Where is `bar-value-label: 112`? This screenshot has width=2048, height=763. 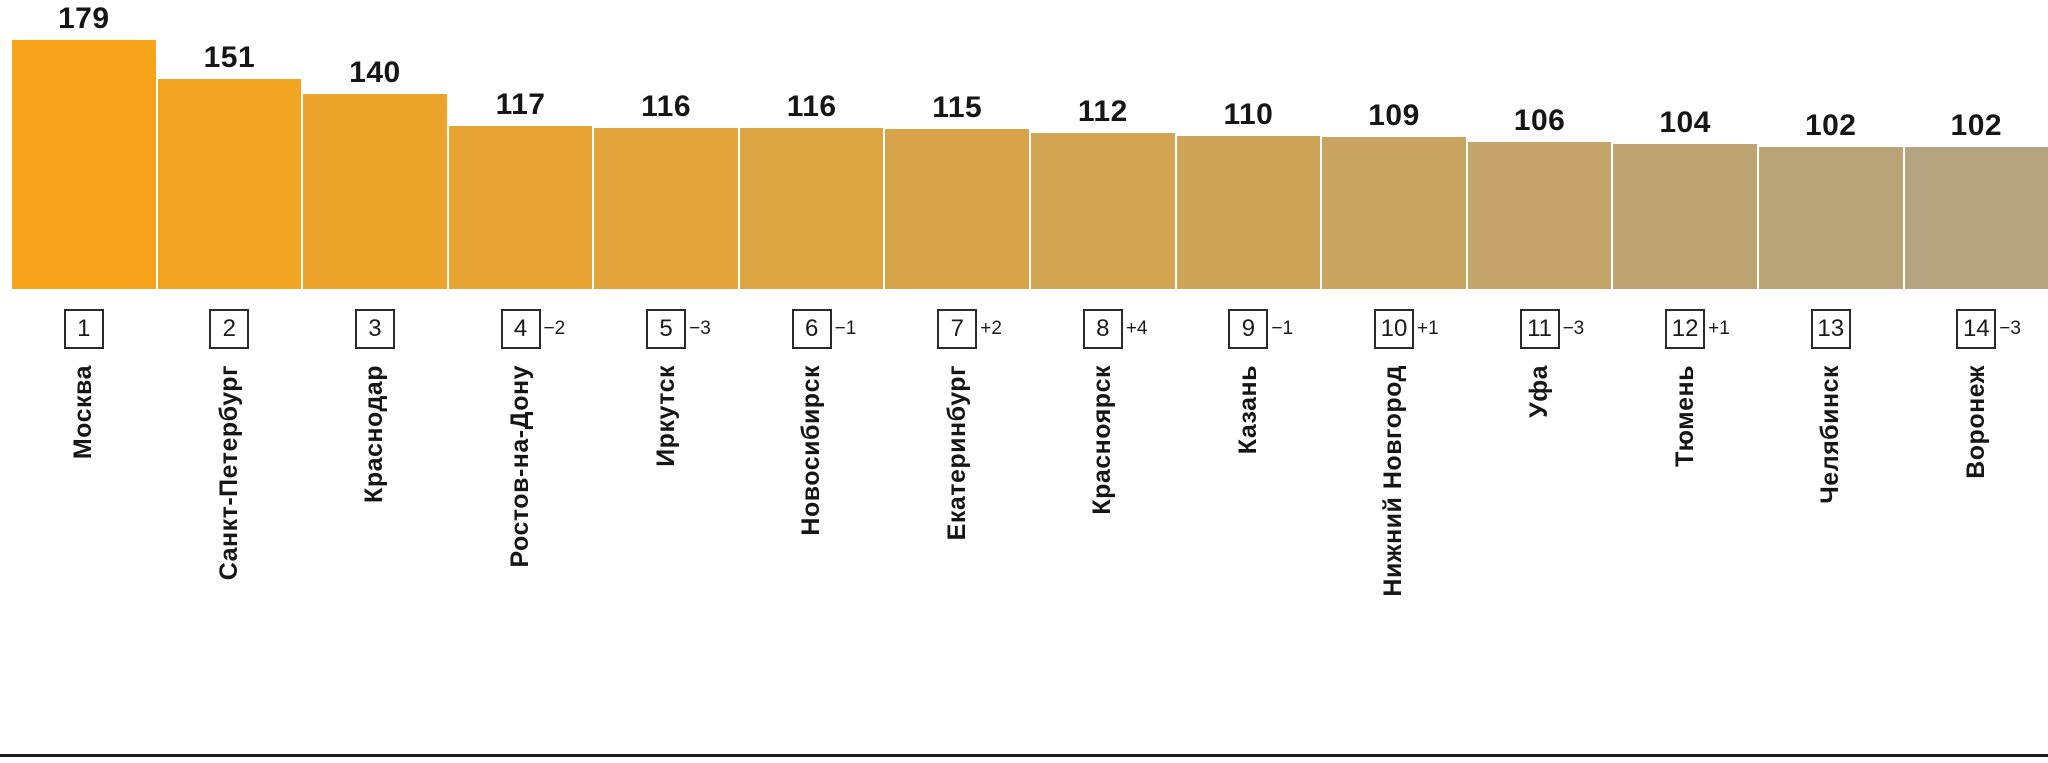
bar-value-label: 112 is located at coordinates (1102, 111).